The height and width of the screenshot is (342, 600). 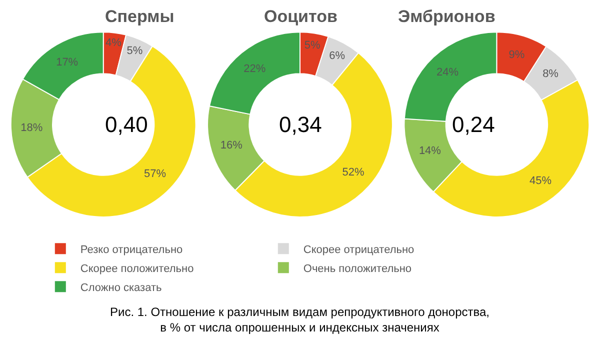 I want to click on data-label: 52%, so click(x=353, y=172).